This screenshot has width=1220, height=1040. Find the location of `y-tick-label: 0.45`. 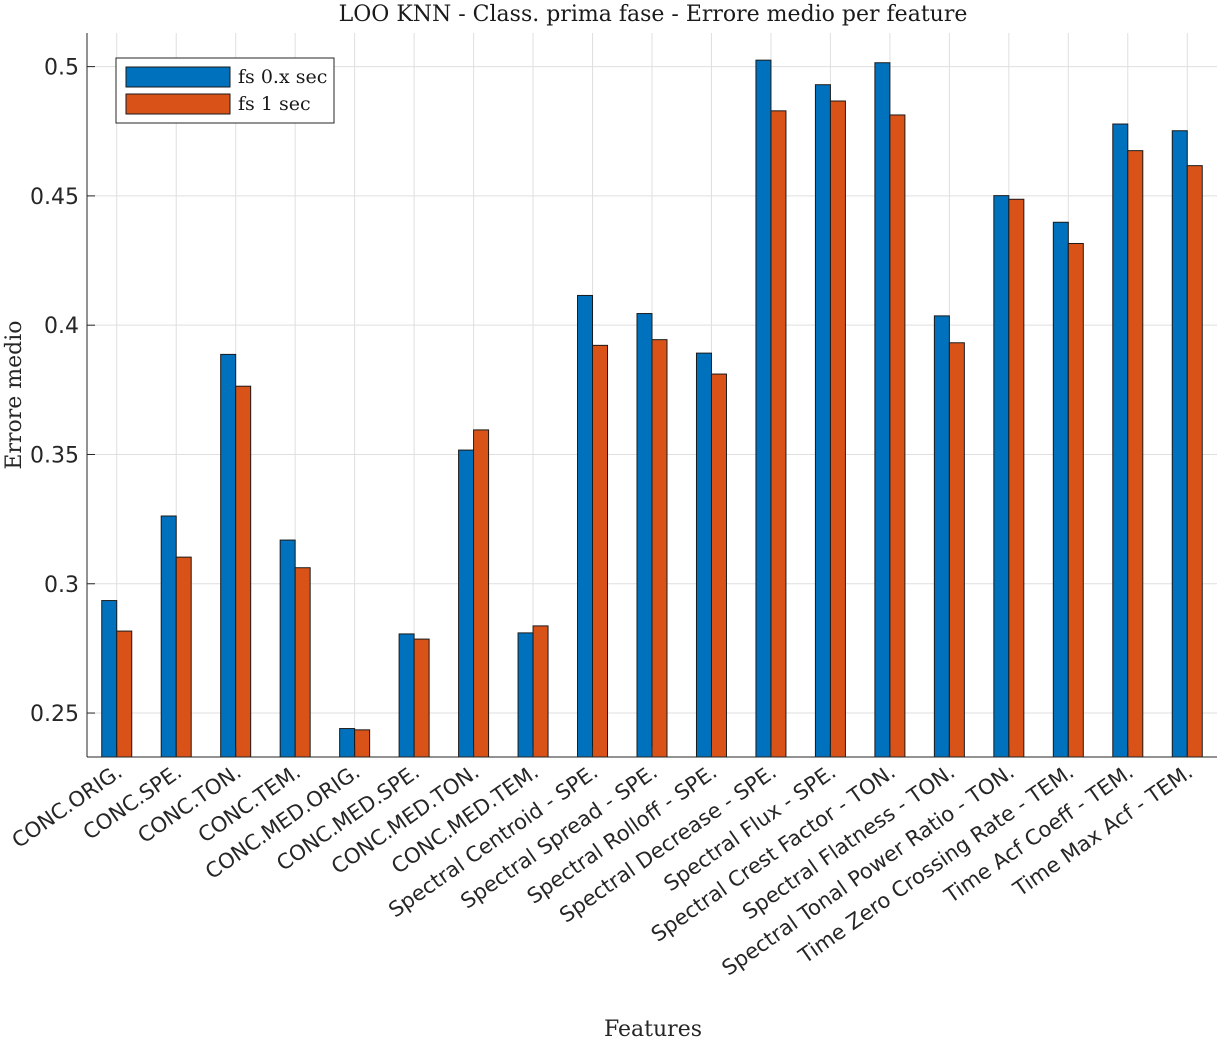

y-tick-label: 0.45 is located at coordinates (54, 197).